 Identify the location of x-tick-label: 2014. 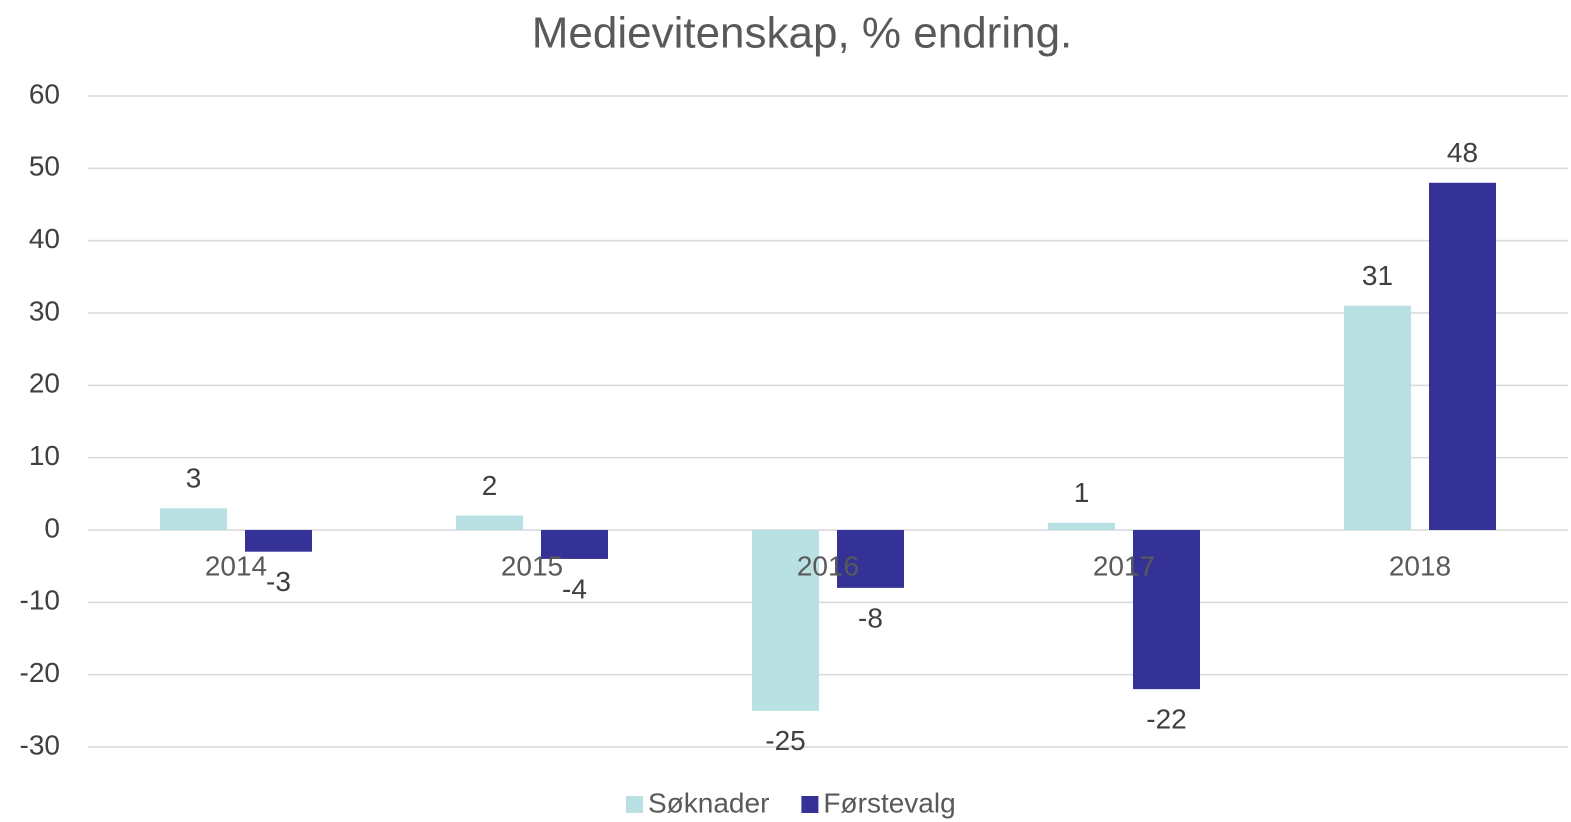
(236, 565).